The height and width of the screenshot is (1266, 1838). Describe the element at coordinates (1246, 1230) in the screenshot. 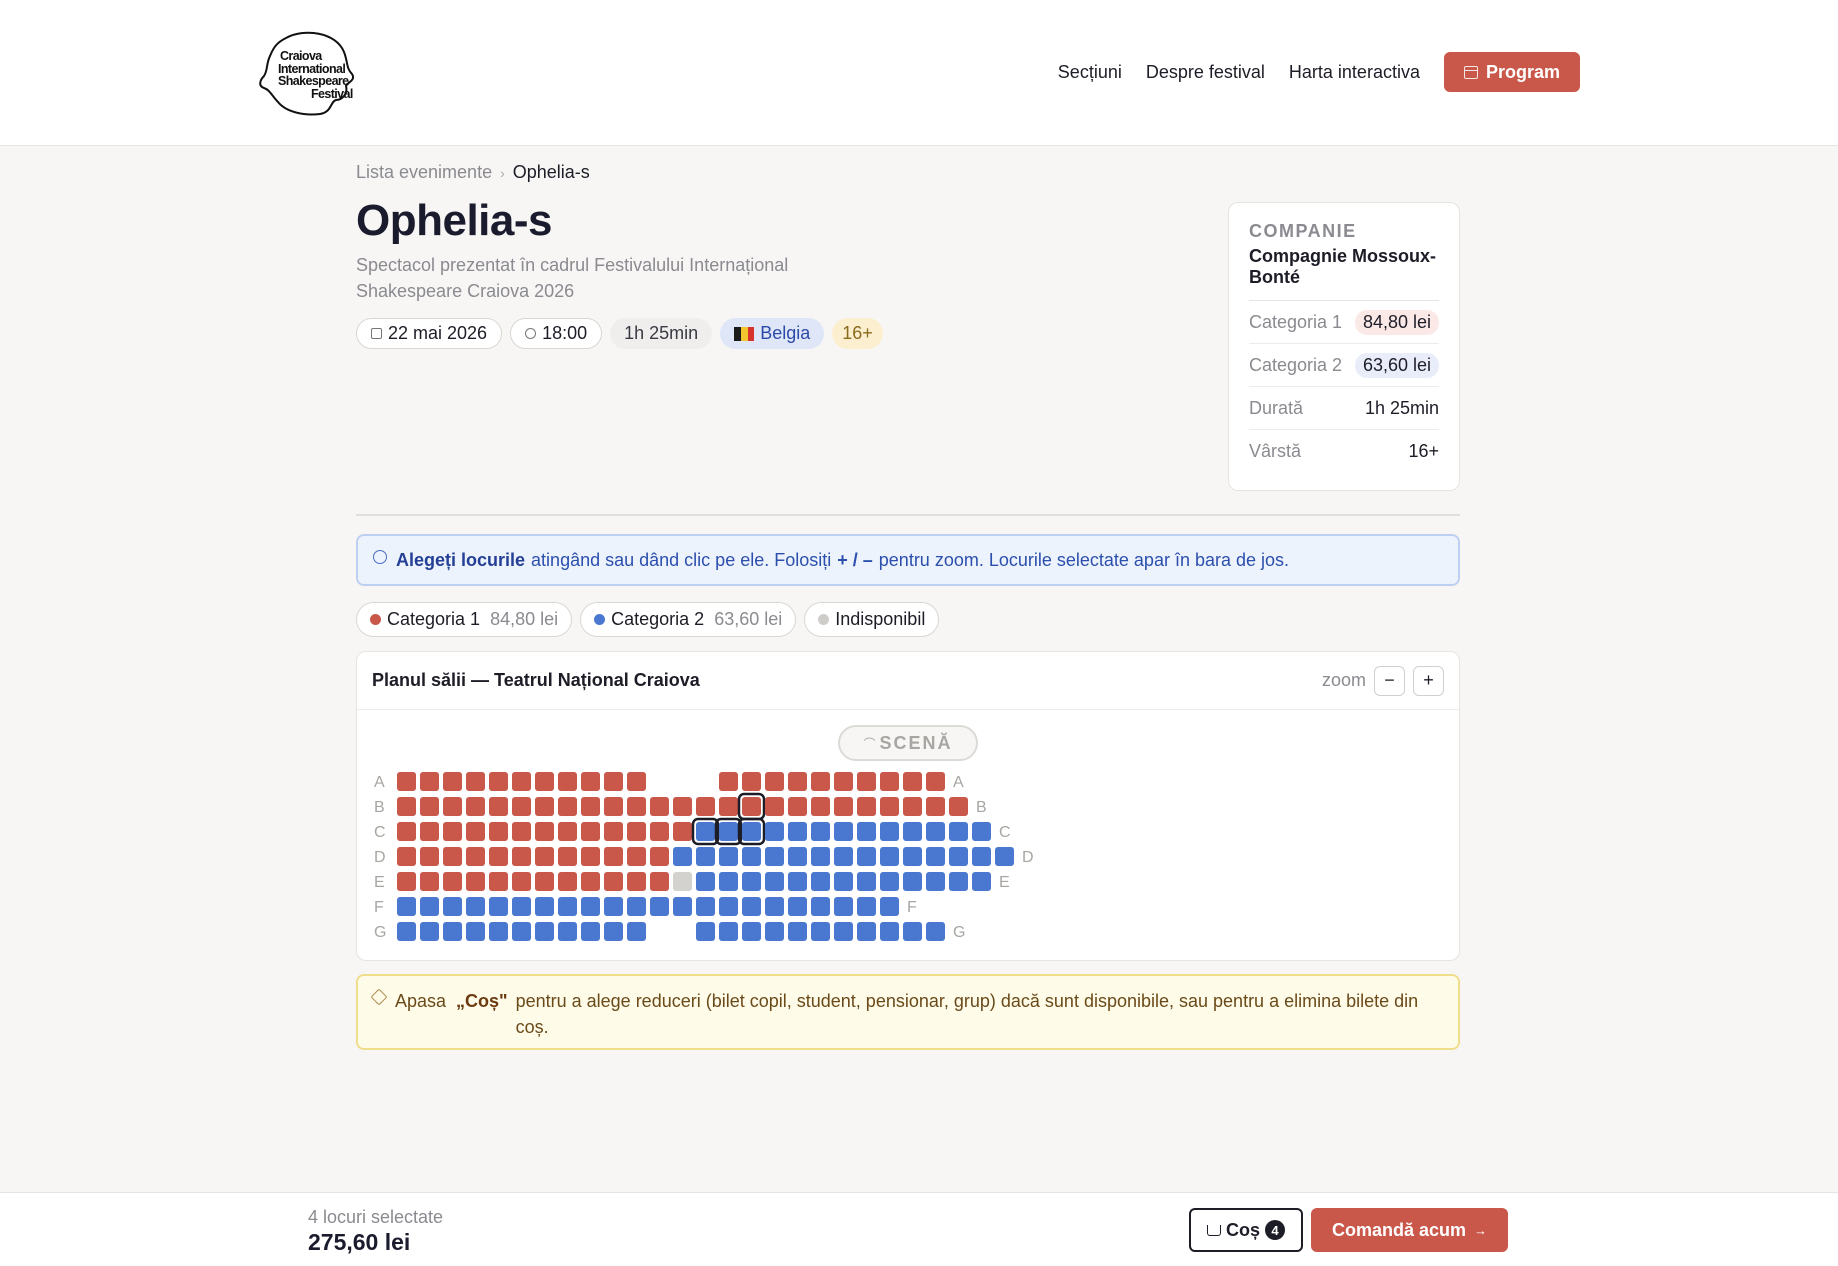

I see `cart-button: Coș 4` at that location.